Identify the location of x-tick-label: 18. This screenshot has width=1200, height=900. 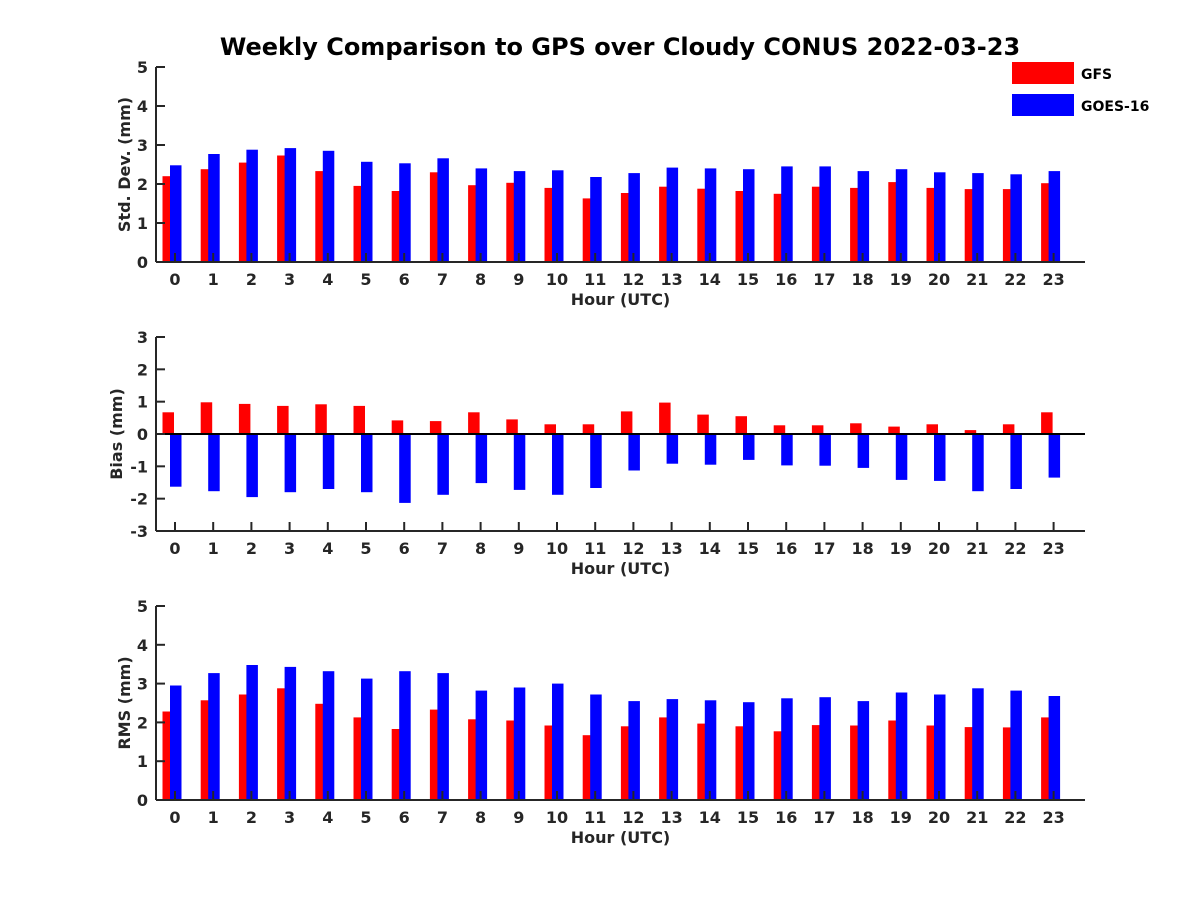
(862, 279).